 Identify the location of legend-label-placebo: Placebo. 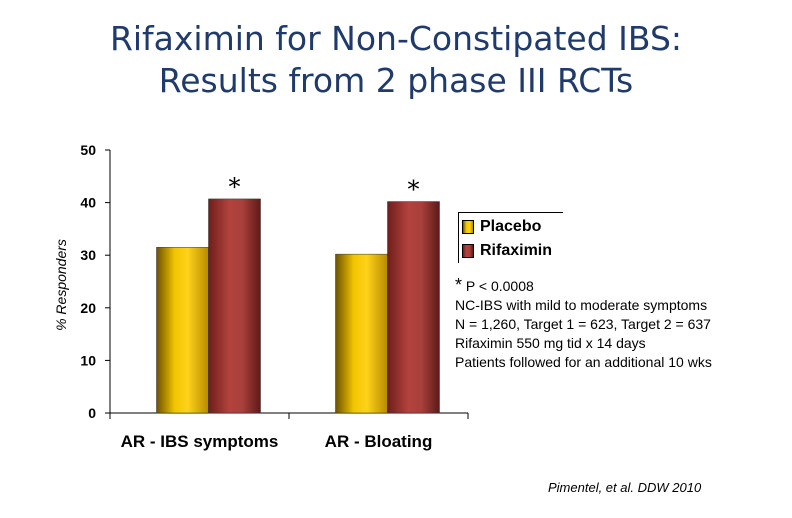
(511, 226).